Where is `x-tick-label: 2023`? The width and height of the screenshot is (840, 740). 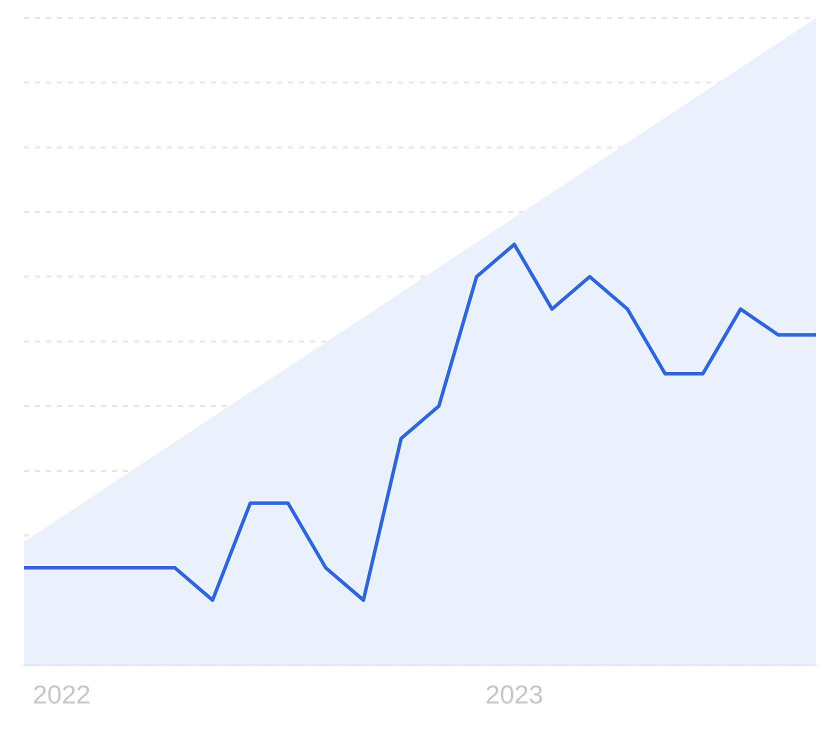
x-tick-label: 2023 is located at coordinates (514, 695).